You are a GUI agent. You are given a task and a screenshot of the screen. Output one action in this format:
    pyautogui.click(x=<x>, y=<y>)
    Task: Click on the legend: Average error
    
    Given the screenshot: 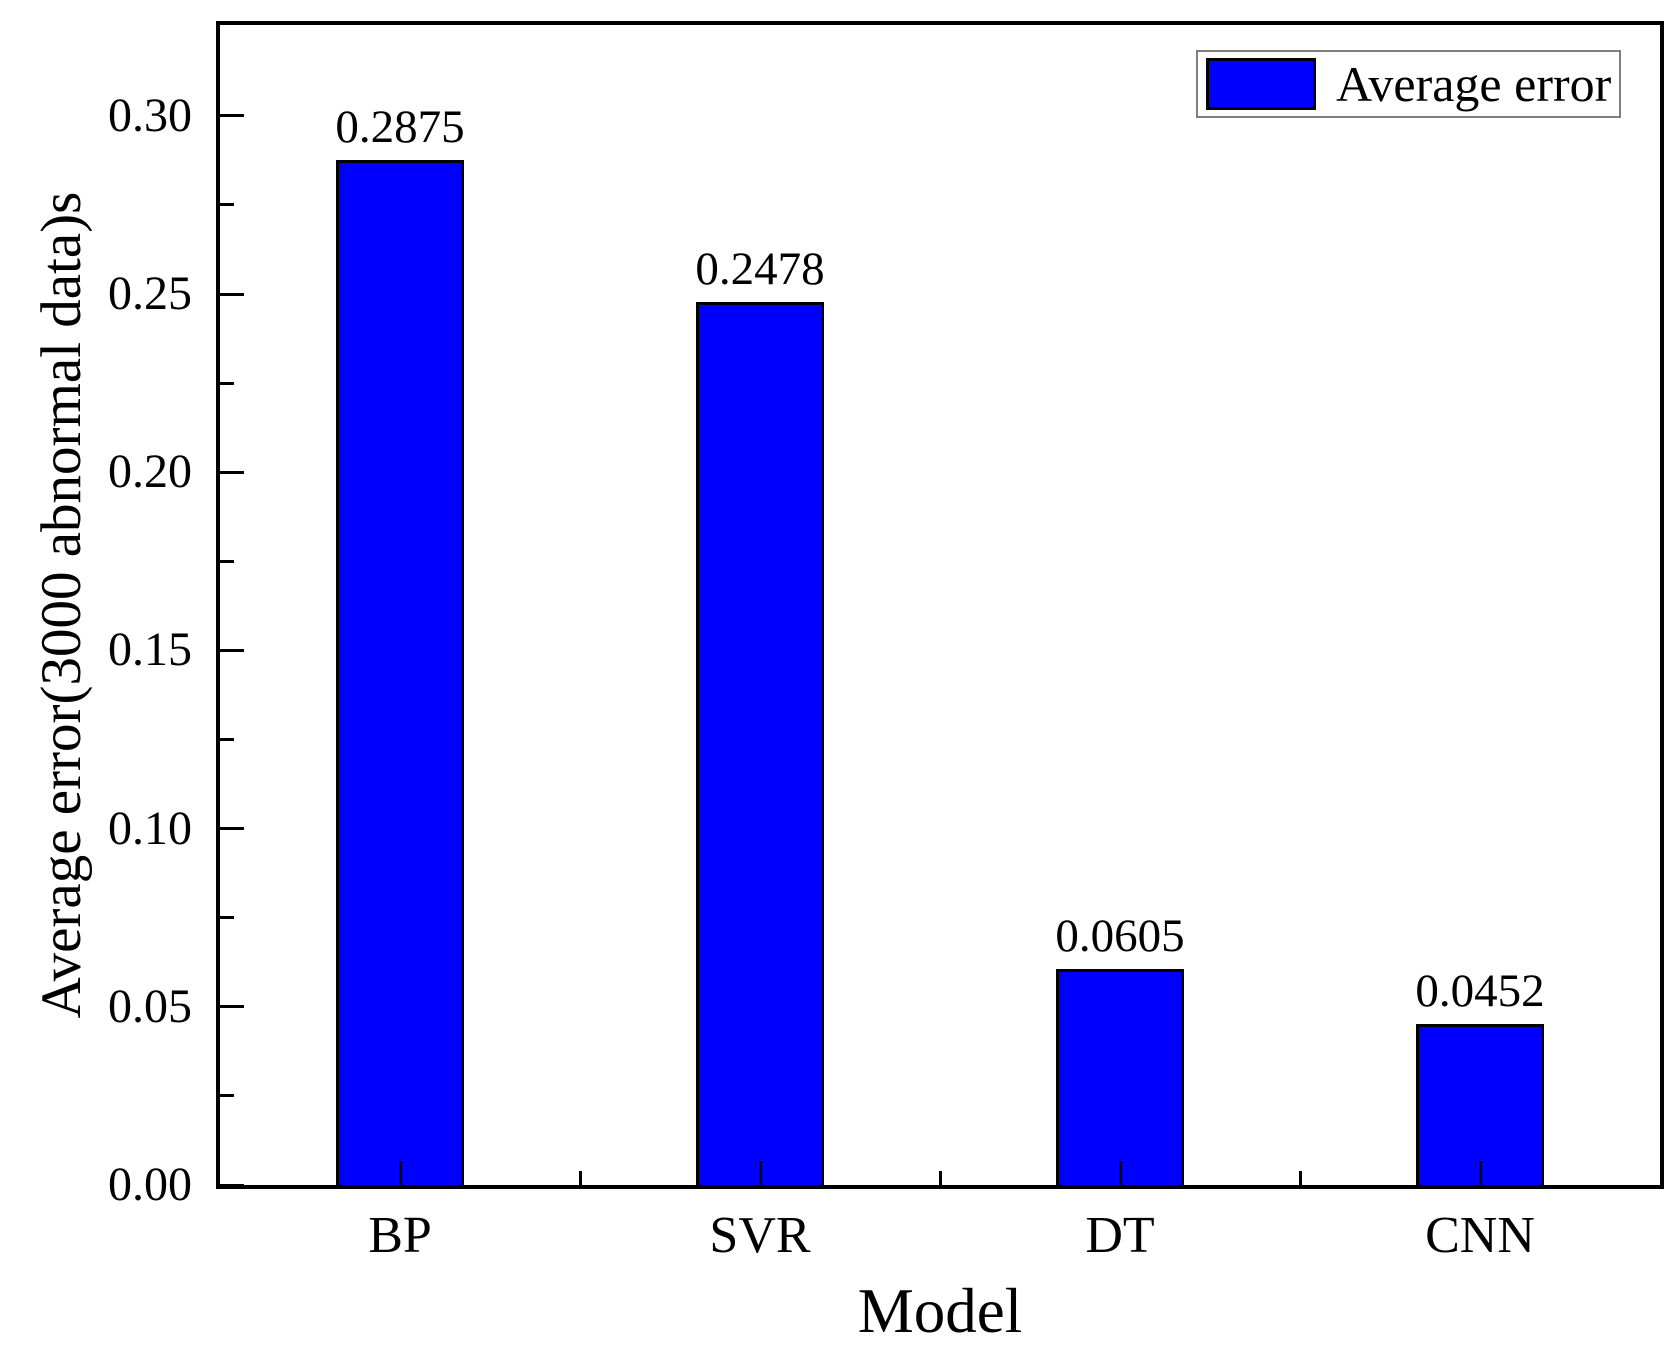 What is the action you would take?
    pyautogui.click(x=1409, y=84)
    